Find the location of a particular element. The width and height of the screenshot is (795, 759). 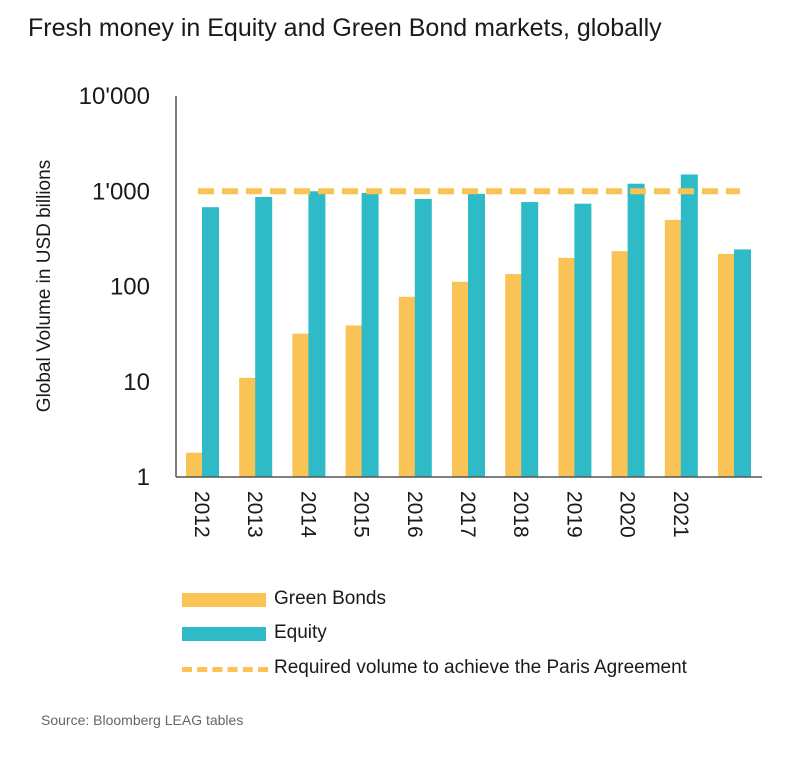

y-tick-label: 10 is located at coordinates (136, 382).